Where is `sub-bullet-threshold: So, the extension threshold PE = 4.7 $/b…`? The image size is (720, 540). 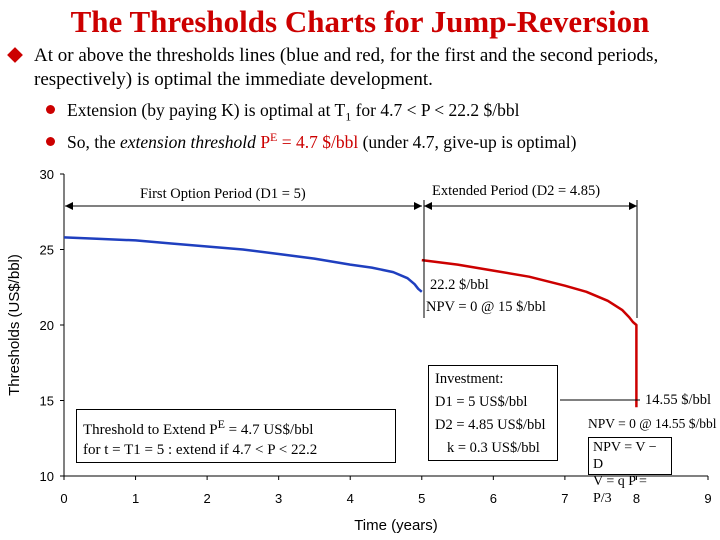 sub-bullet-threshold: So, the extension threshold PE = 4.7 $/b… is located at coordinates (311, 139).